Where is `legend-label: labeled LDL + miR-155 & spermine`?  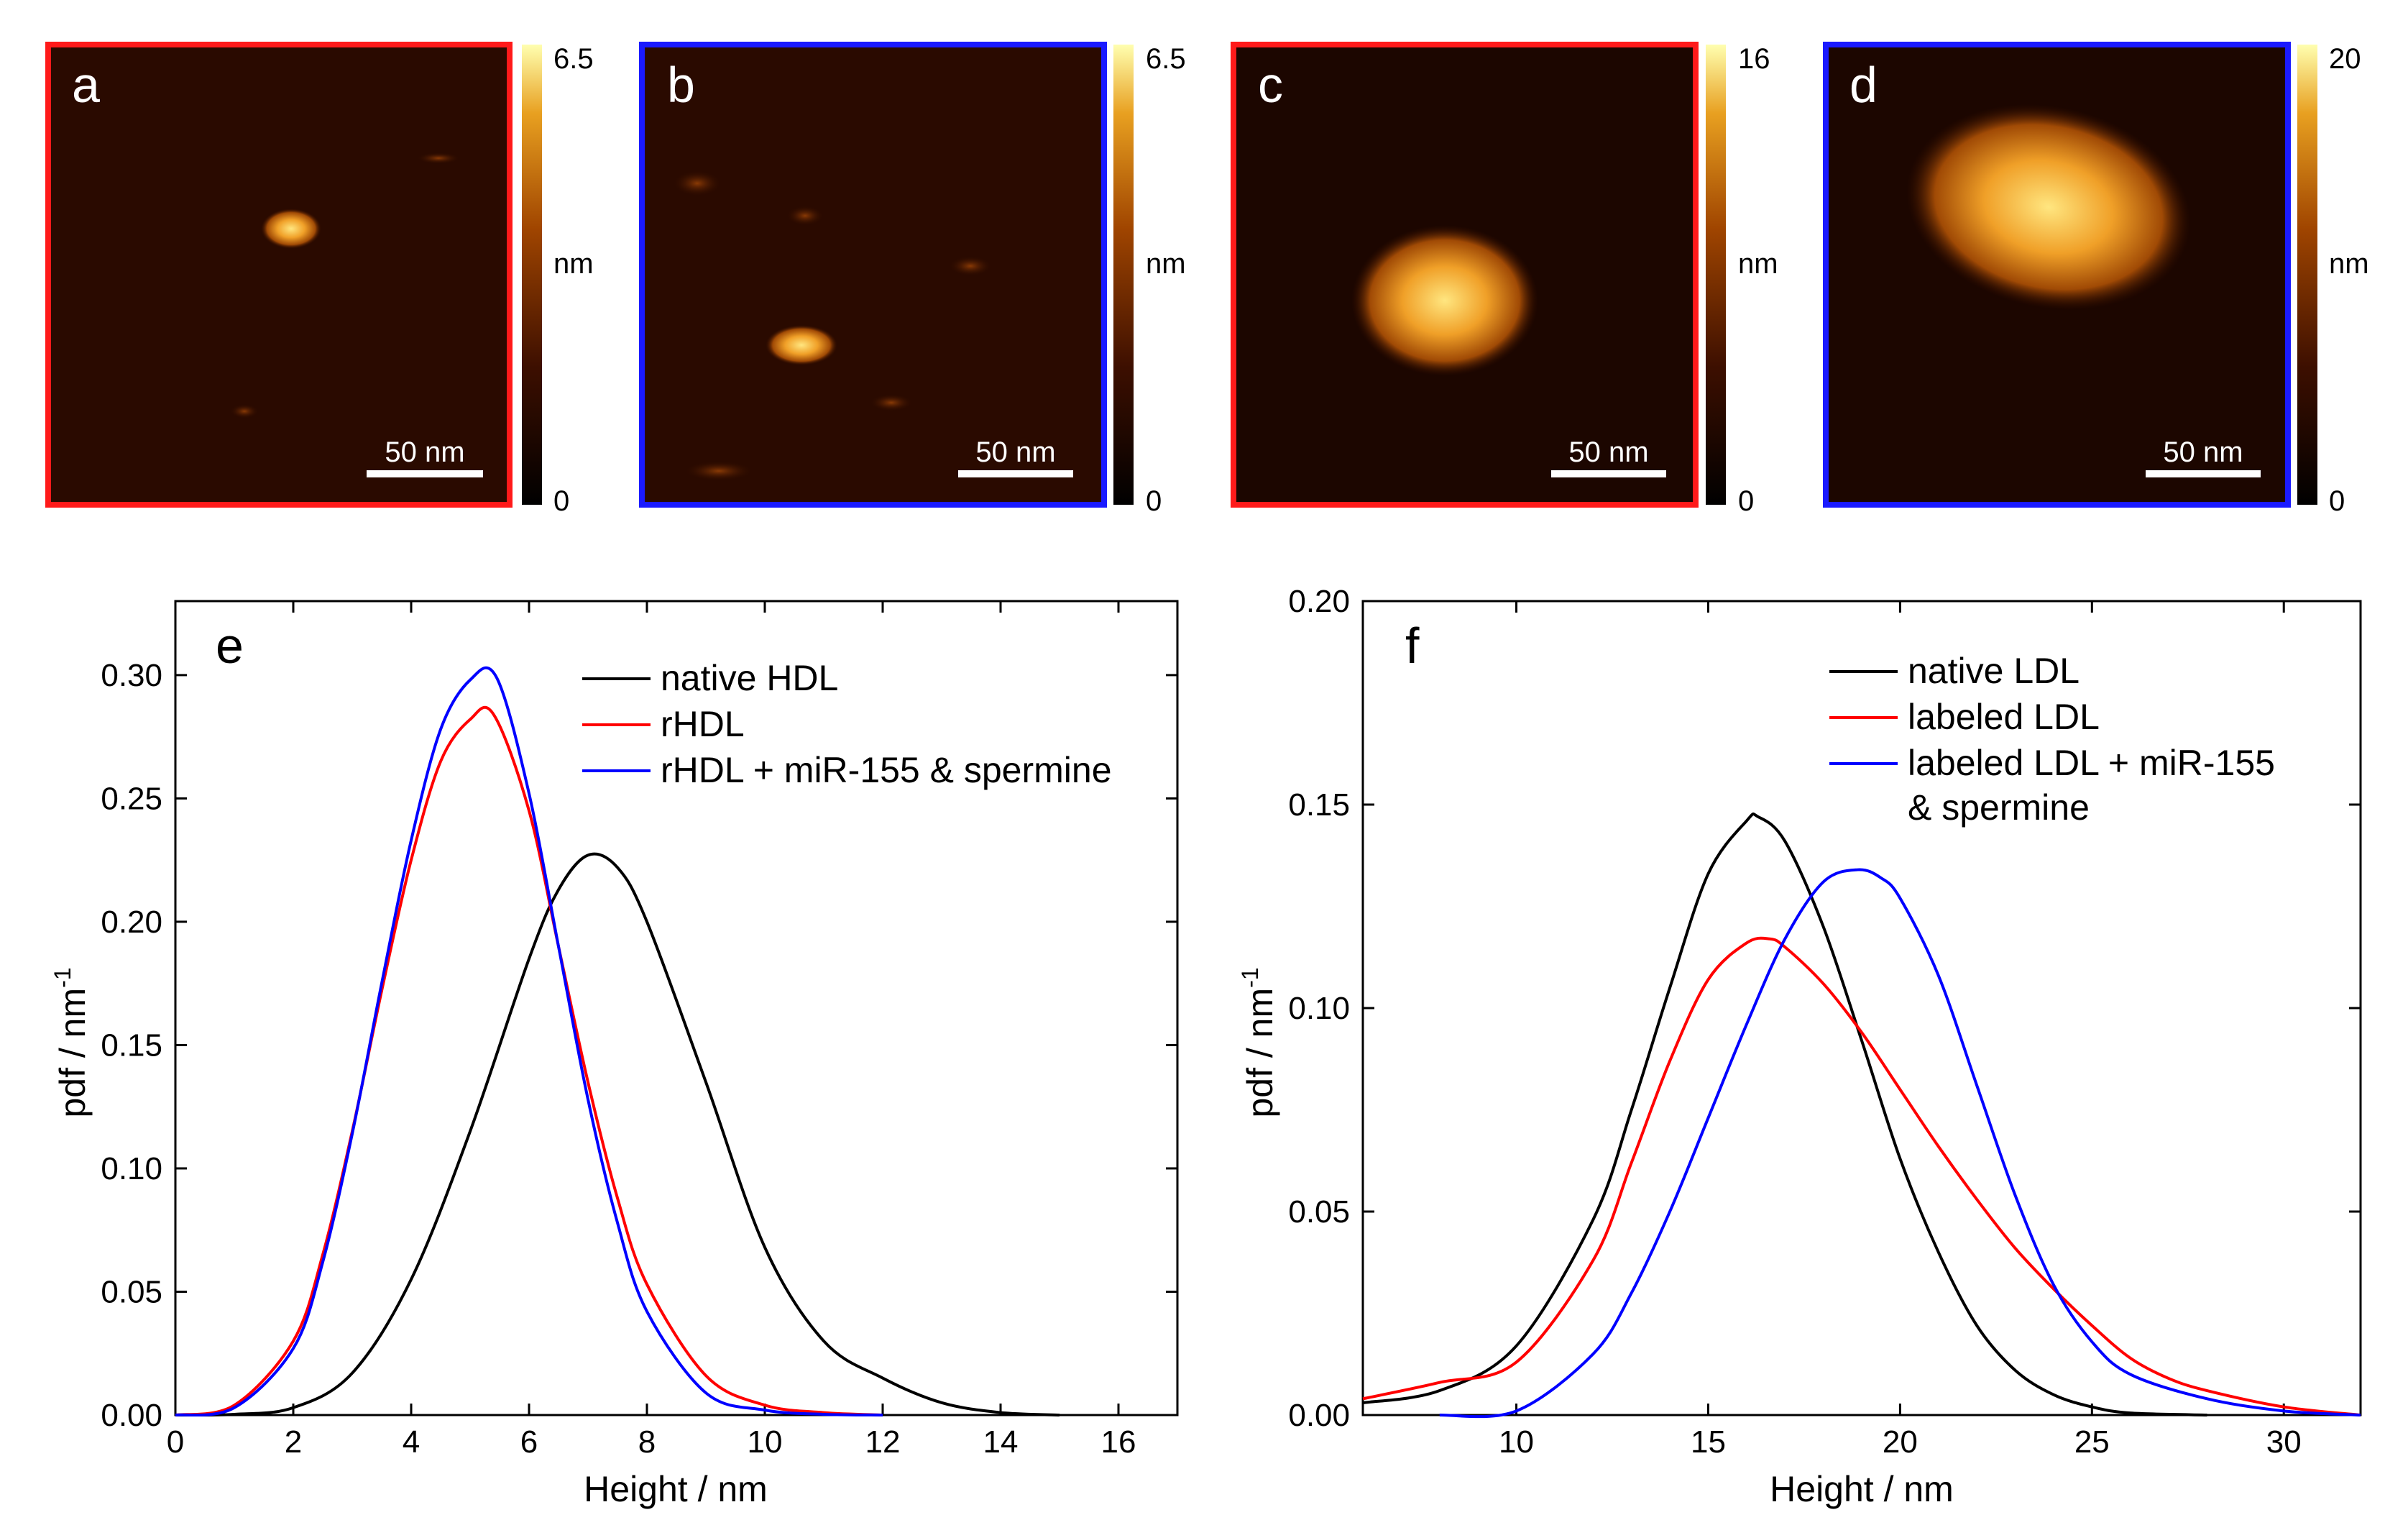
legend-label: labeled LDL + miR-155 & spermine is located at coordinates (2091, 785).